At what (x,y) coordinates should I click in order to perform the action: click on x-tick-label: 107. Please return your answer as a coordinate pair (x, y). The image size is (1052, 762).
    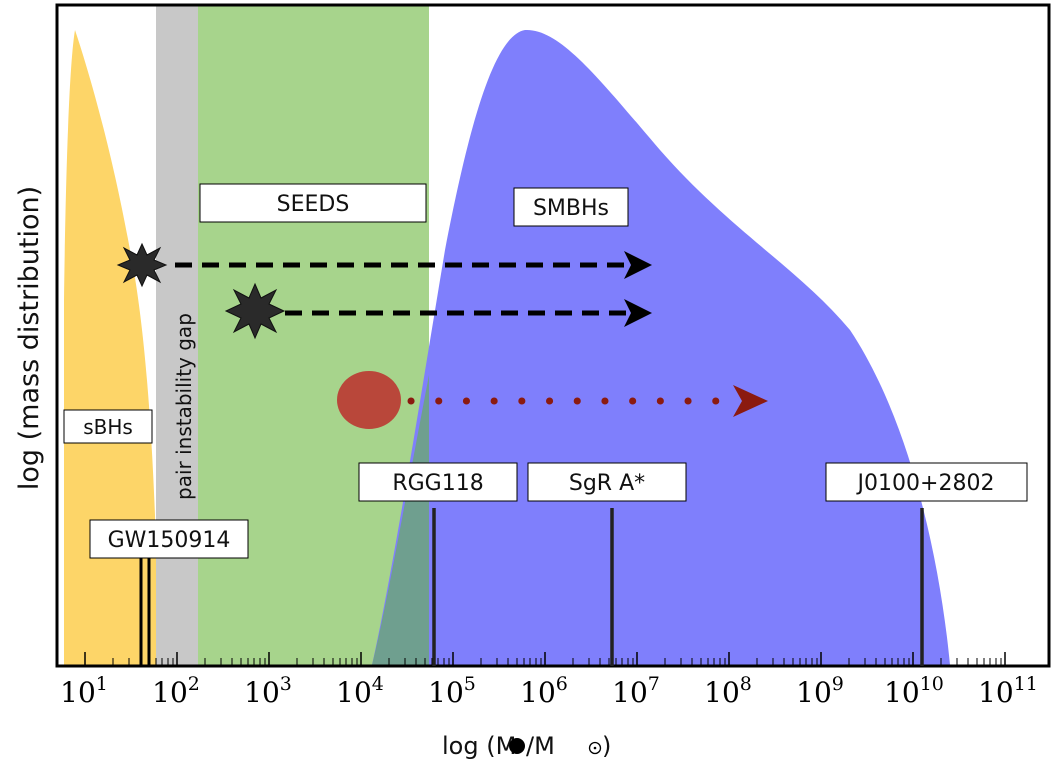
    Looking at the image, I should click on (636, 691).